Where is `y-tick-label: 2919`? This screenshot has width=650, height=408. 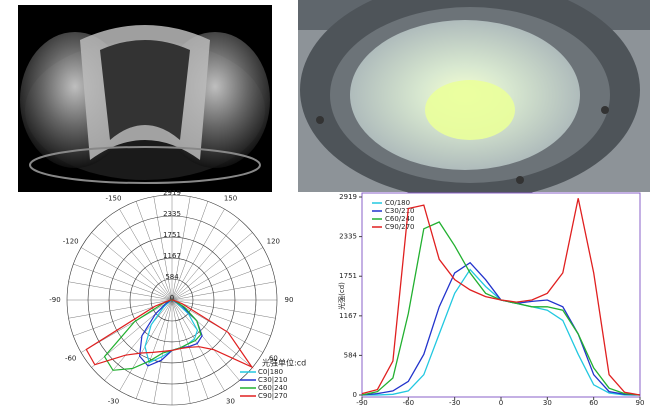
y-tick-label: 2919 is located at coordinates (348, 197).